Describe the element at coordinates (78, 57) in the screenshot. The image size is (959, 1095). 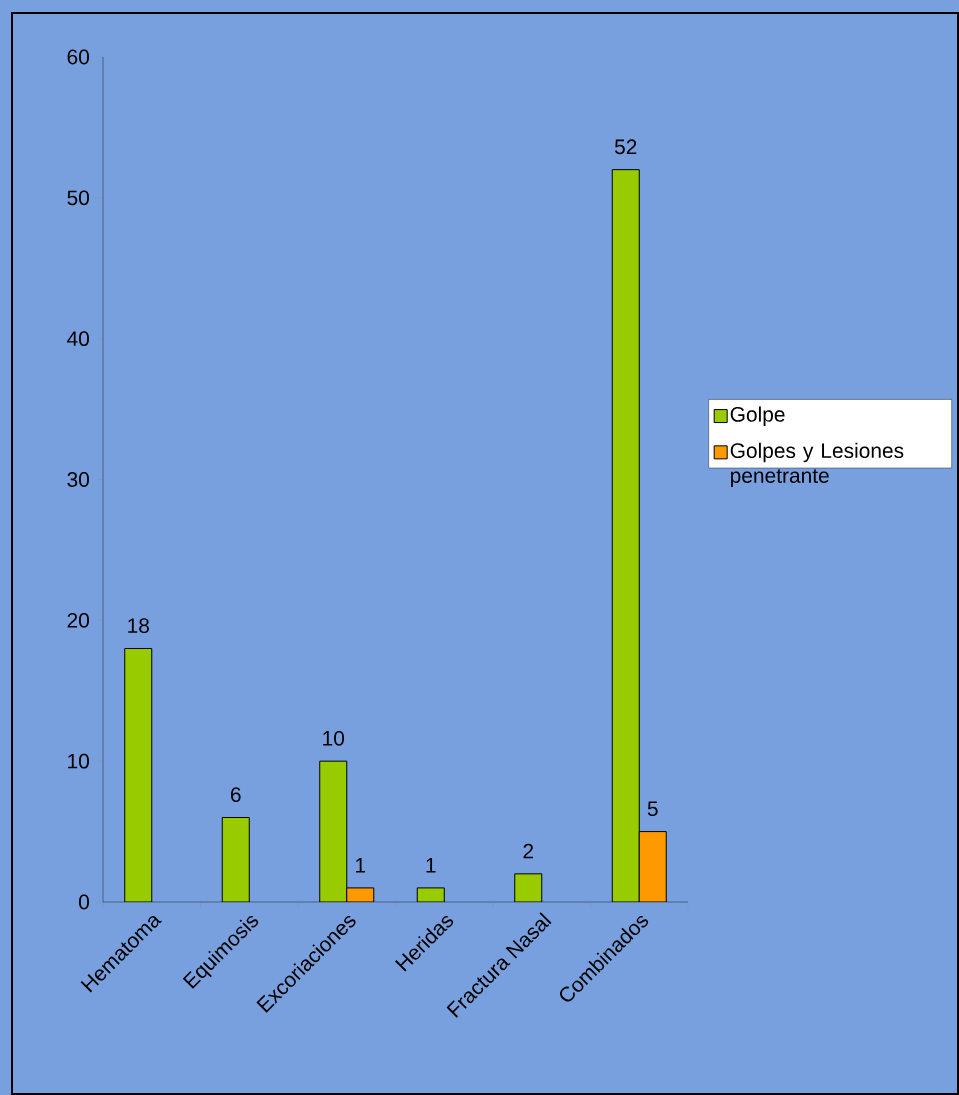
I see `y-tick-label: 60` at that location.